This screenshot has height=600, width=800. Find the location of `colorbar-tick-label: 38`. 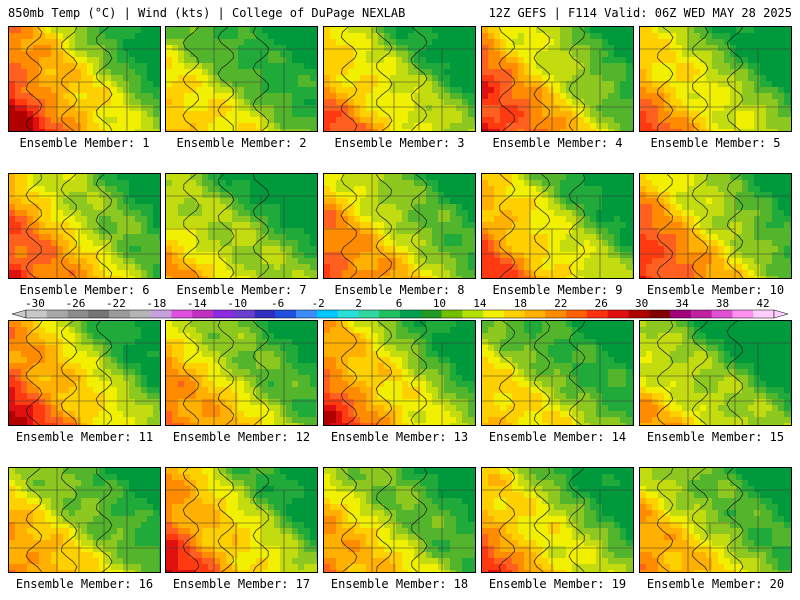

colorbar-tick-label: 38 is located at coordinates (722, 303).